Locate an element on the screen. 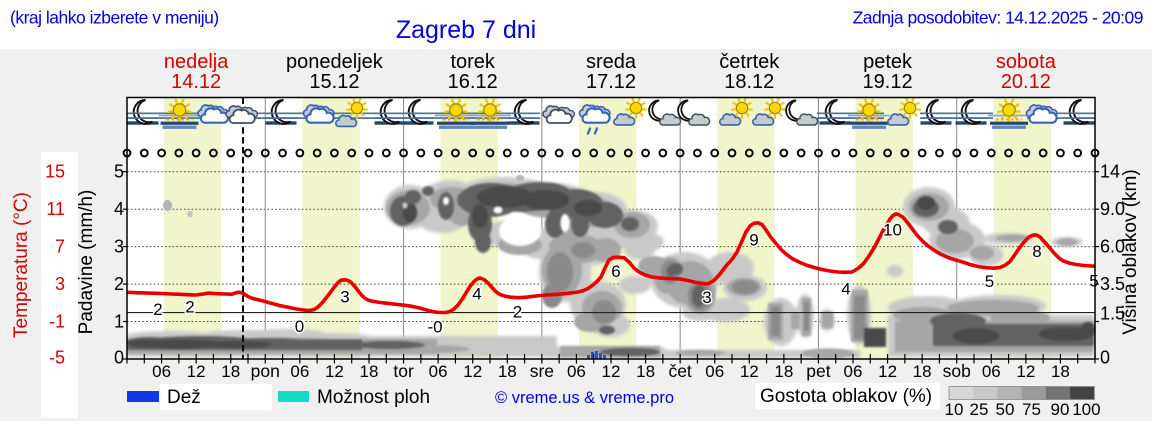  svg-text: 8 is located at coordinates (1036, 251).